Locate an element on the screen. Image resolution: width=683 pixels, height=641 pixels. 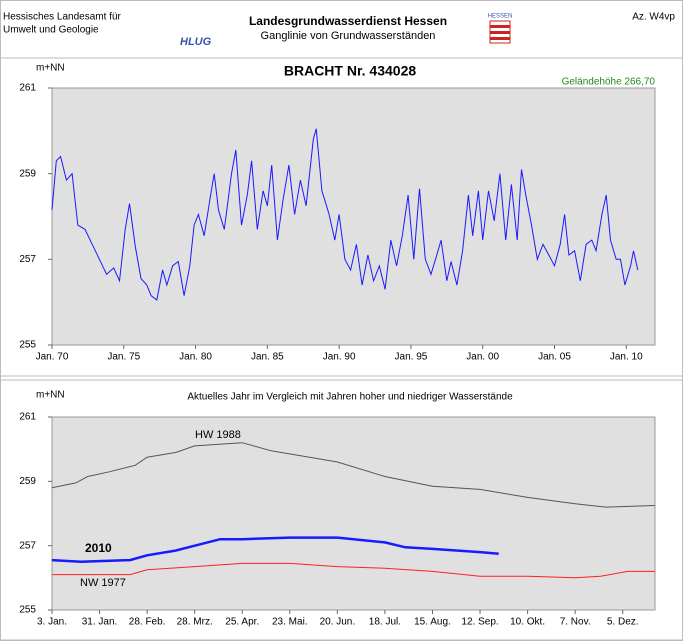
x-tick-label: 28. Feb. is located at coordinates (147, 622).